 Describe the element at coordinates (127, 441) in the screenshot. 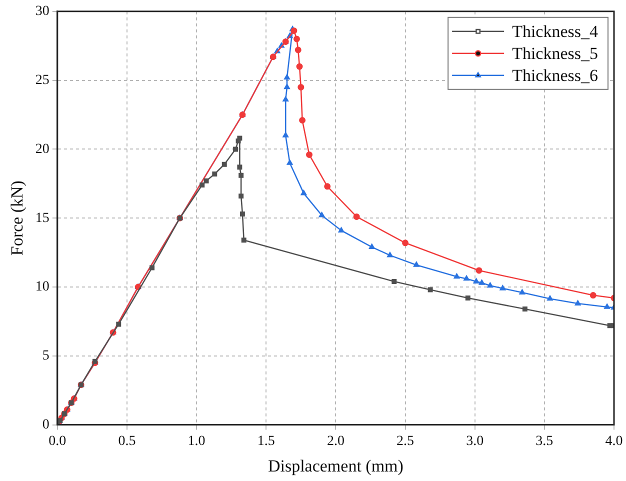

I see `x-tick-label: 0.5` at that location.